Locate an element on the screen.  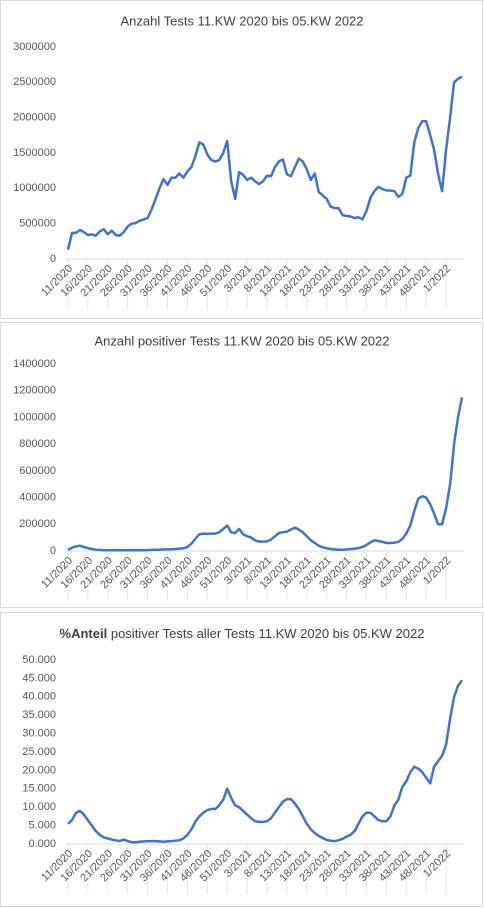
y-tick-label: 35.000 is located at coordinates (39, 715).